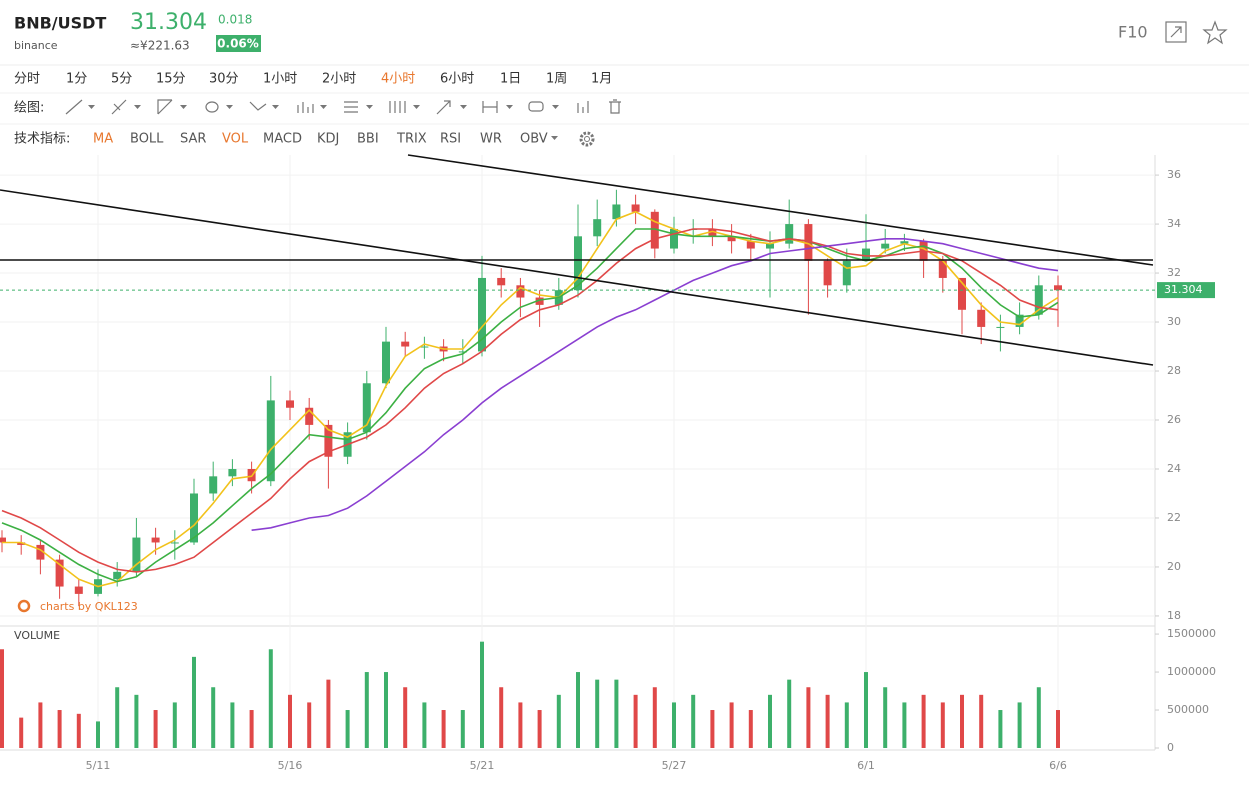 This screenshot has height=785, width=1249. What do you see at coordinates (491, 139) in the screenshot?
I see `indicator-button: WR` at bounding box center [491, 139].